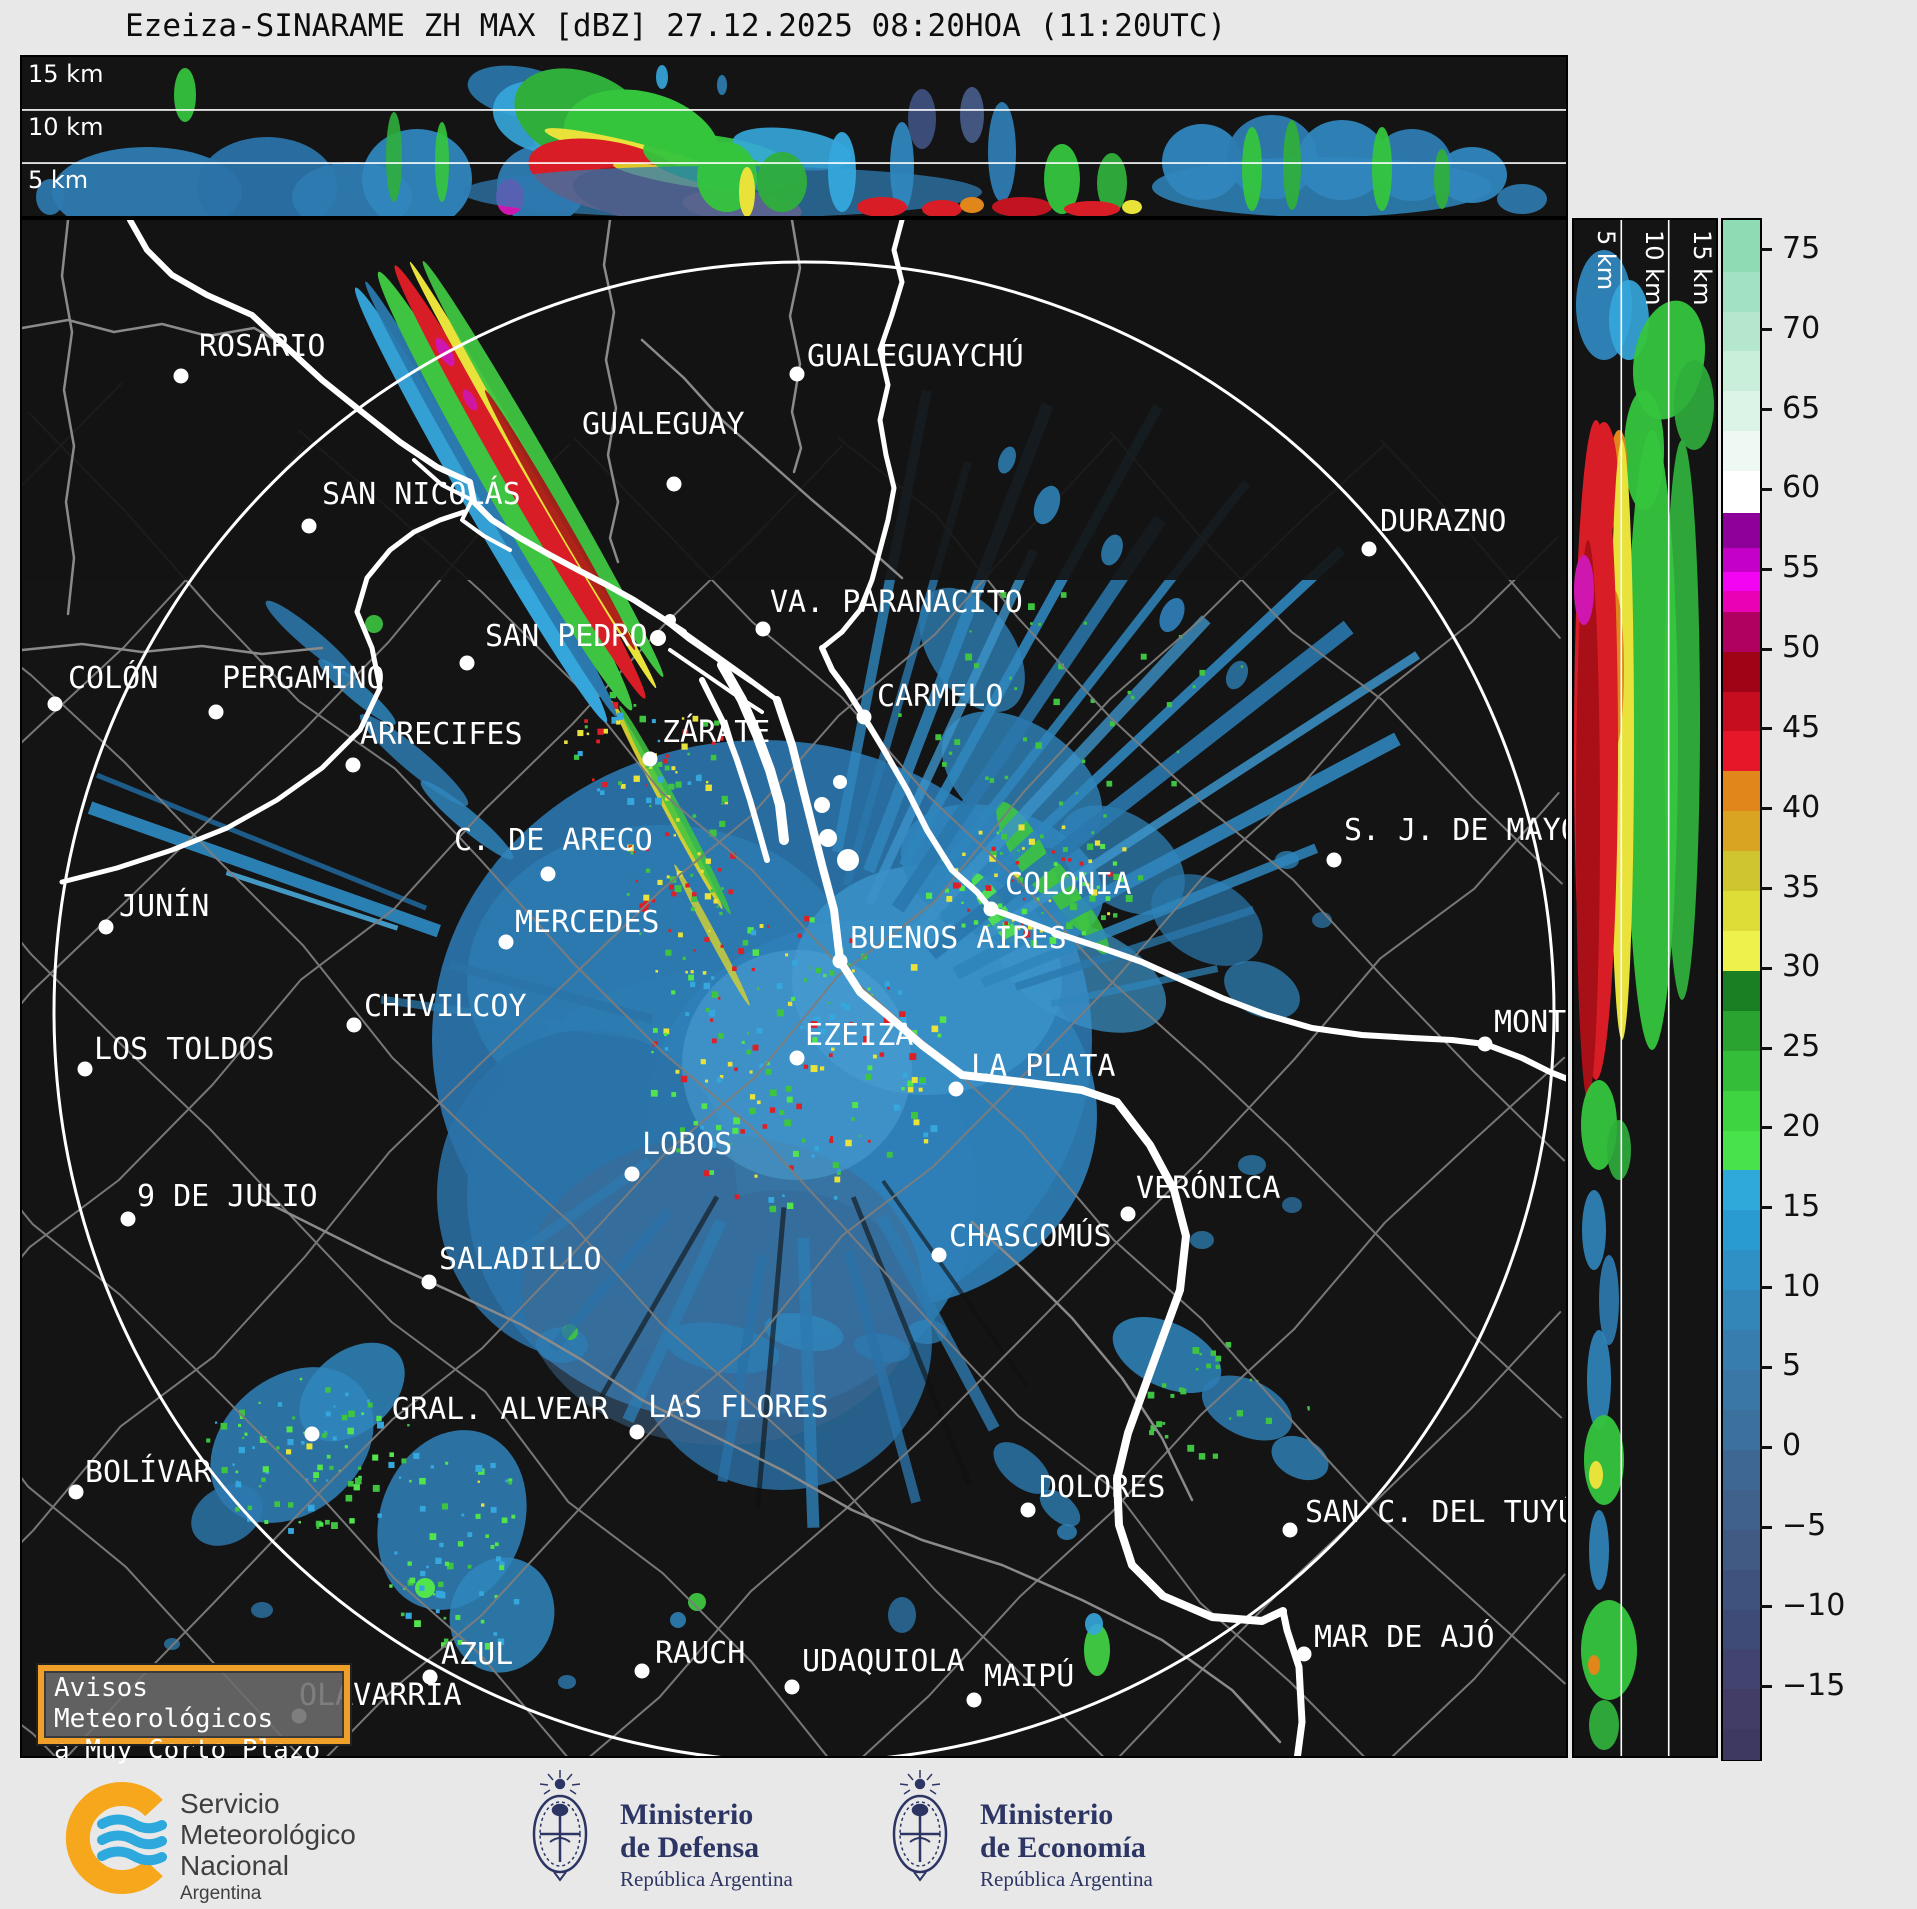 The image size is (1917, 1909). What do you see at coordinates (951, 727) in the screenshot?
I see `echo-ray` at bounding box center [951, 727].